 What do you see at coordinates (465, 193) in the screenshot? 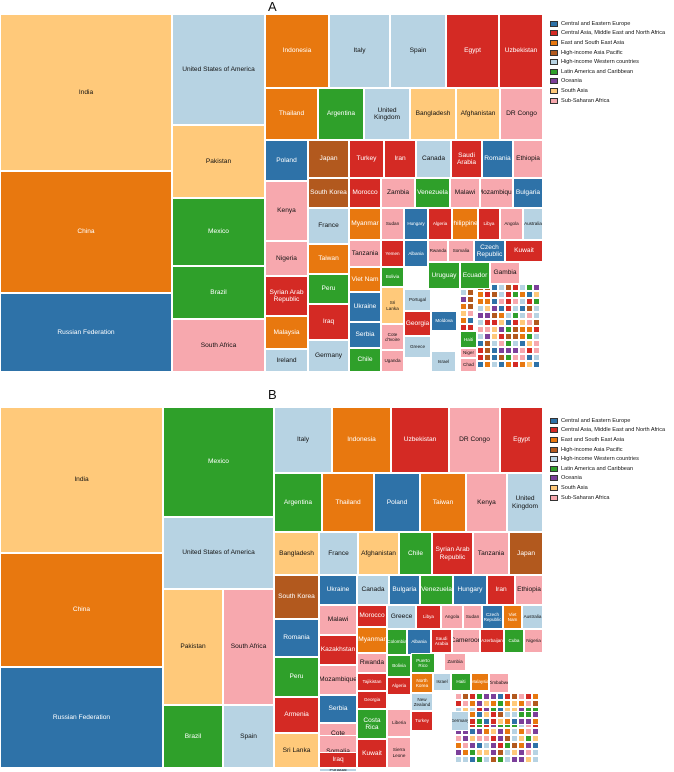
I see `a-cell-malawi: Malawi` at bounding box center [465, 193].